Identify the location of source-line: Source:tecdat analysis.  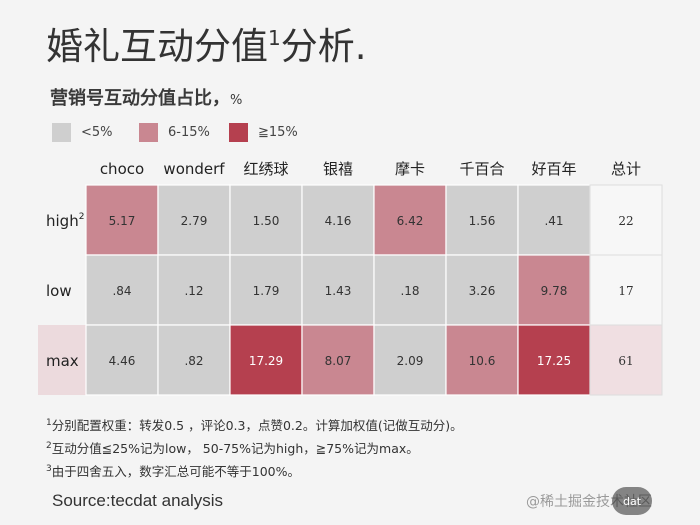
(138, 500).